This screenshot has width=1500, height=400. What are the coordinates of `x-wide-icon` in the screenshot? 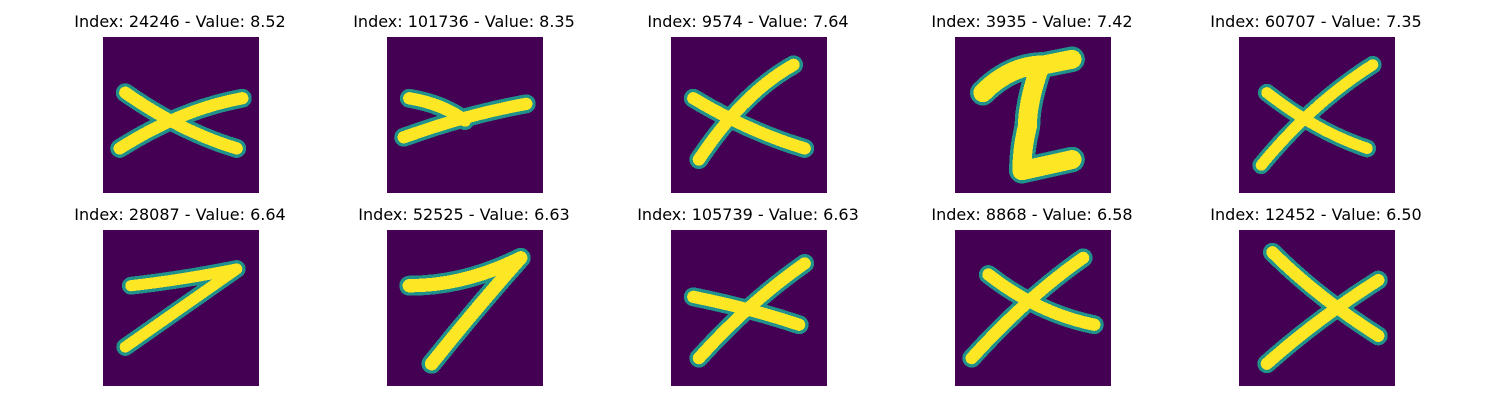 It's located at (181, 115).